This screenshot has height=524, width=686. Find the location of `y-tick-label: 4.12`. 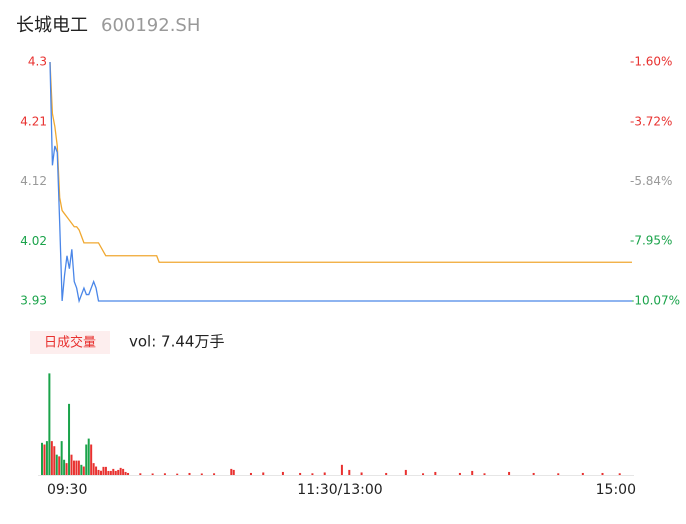

y-tick-label: 4.12 is located at coordinates (33, 181).